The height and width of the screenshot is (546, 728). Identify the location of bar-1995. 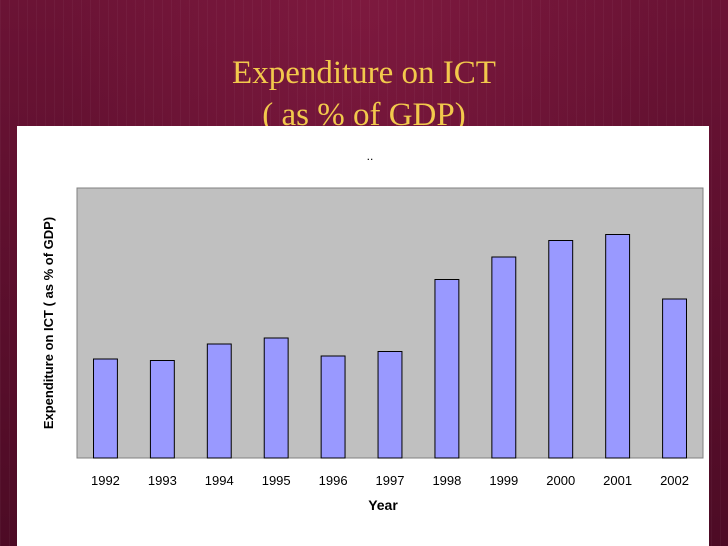
(276, 398).